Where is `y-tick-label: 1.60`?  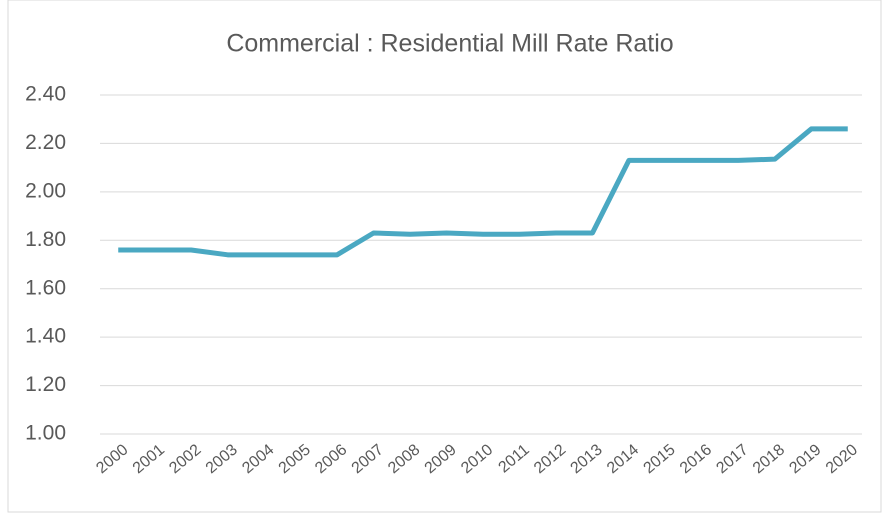
y-tick-label: 1.60 is located at coordinates (45, 287).